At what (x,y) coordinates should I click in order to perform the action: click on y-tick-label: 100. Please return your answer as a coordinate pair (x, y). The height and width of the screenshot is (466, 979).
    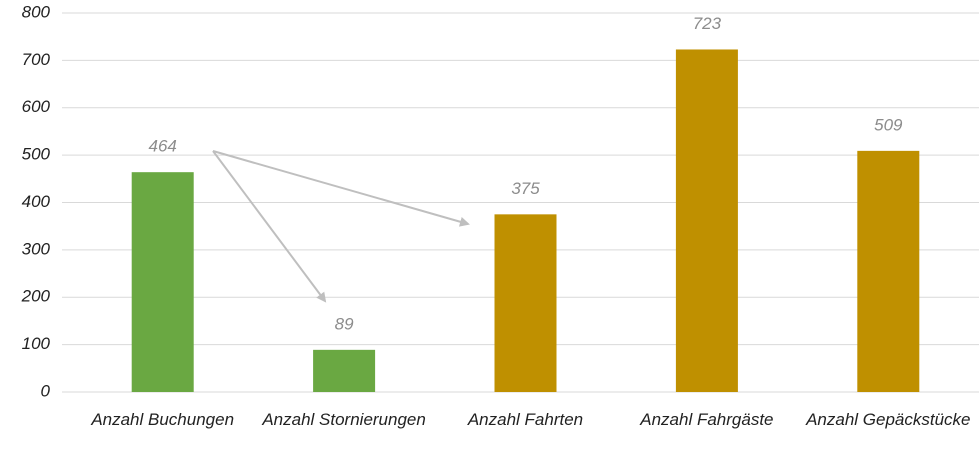
    Looking at the image, I should click on (36, 343).